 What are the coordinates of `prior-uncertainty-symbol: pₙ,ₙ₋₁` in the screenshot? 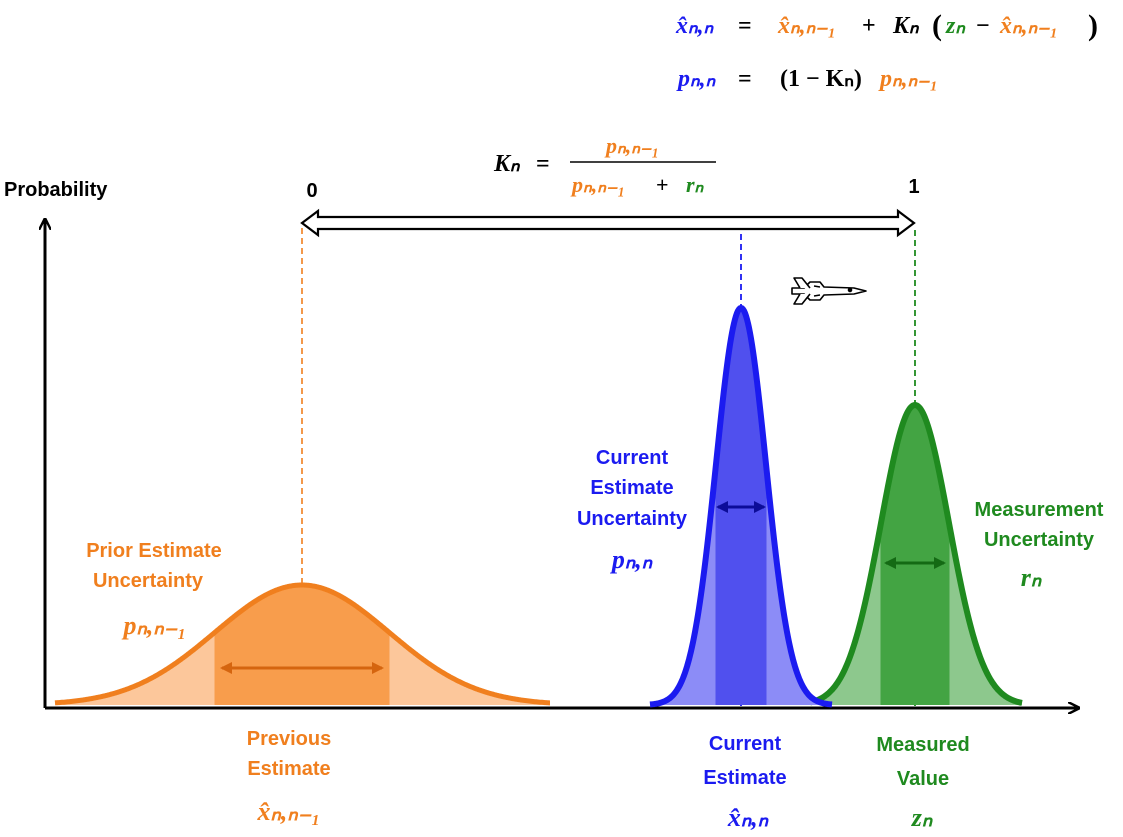 It's located at (153, 625).